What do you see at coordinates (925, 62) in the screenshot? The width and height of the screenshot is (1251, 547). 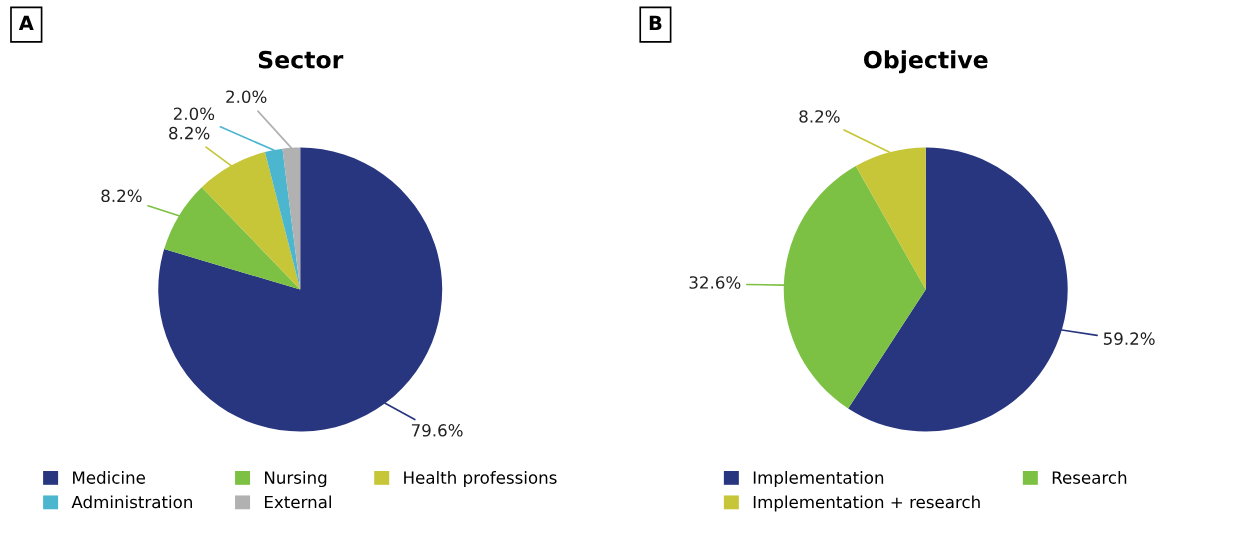 I see `chart-title: Objective` at bounding box center [925, 62].